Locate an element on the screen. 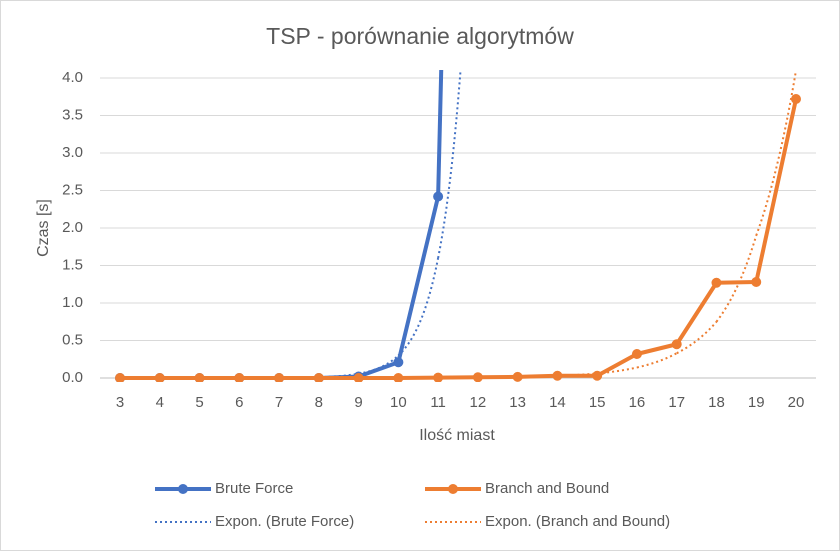 The width and height of the screenshot is (840, 551). y-axis-title: Czas [s] is located at coordinates (43, 228).